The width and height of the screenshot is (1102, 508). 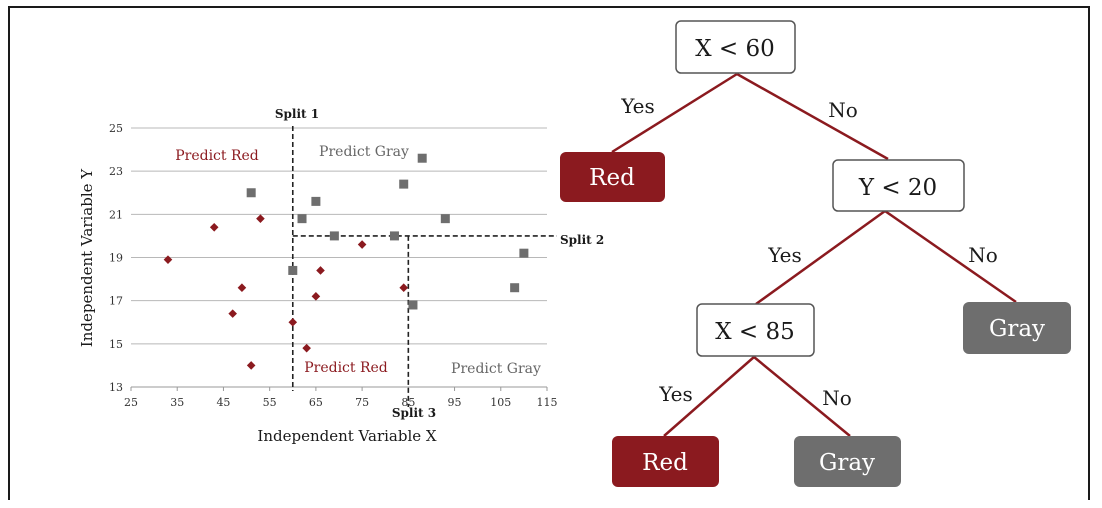 I want to click on leaf-gray-2-label: Gray, so click(x=847, y=463).